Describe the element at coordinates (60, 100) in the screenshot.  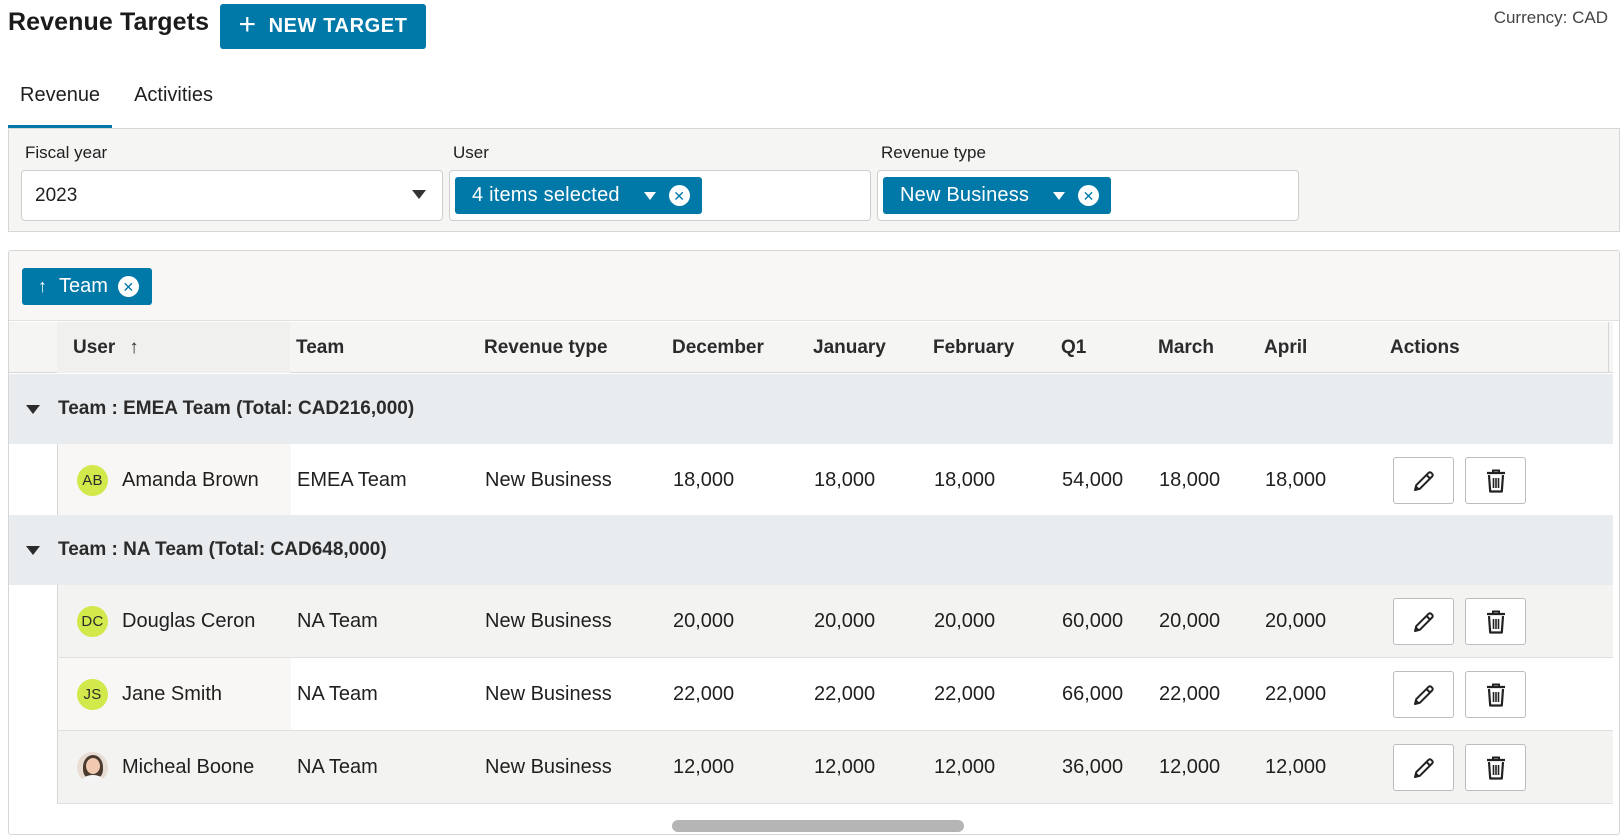
I see `tab-revenue: Revenue` at that location.